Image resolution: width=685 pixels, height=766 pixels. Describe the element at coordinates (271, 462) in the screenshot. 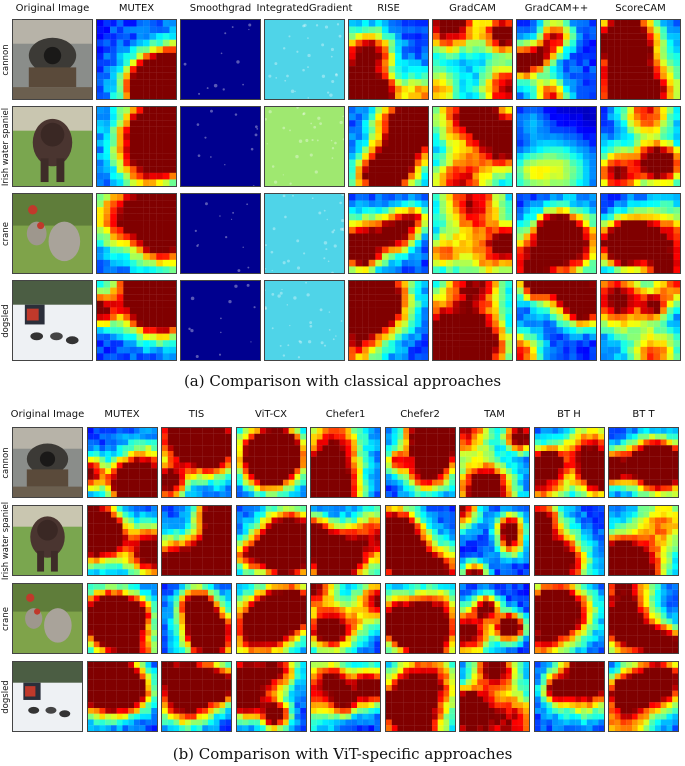

I see `saliency-map-vit-cx-cannon` at that location.